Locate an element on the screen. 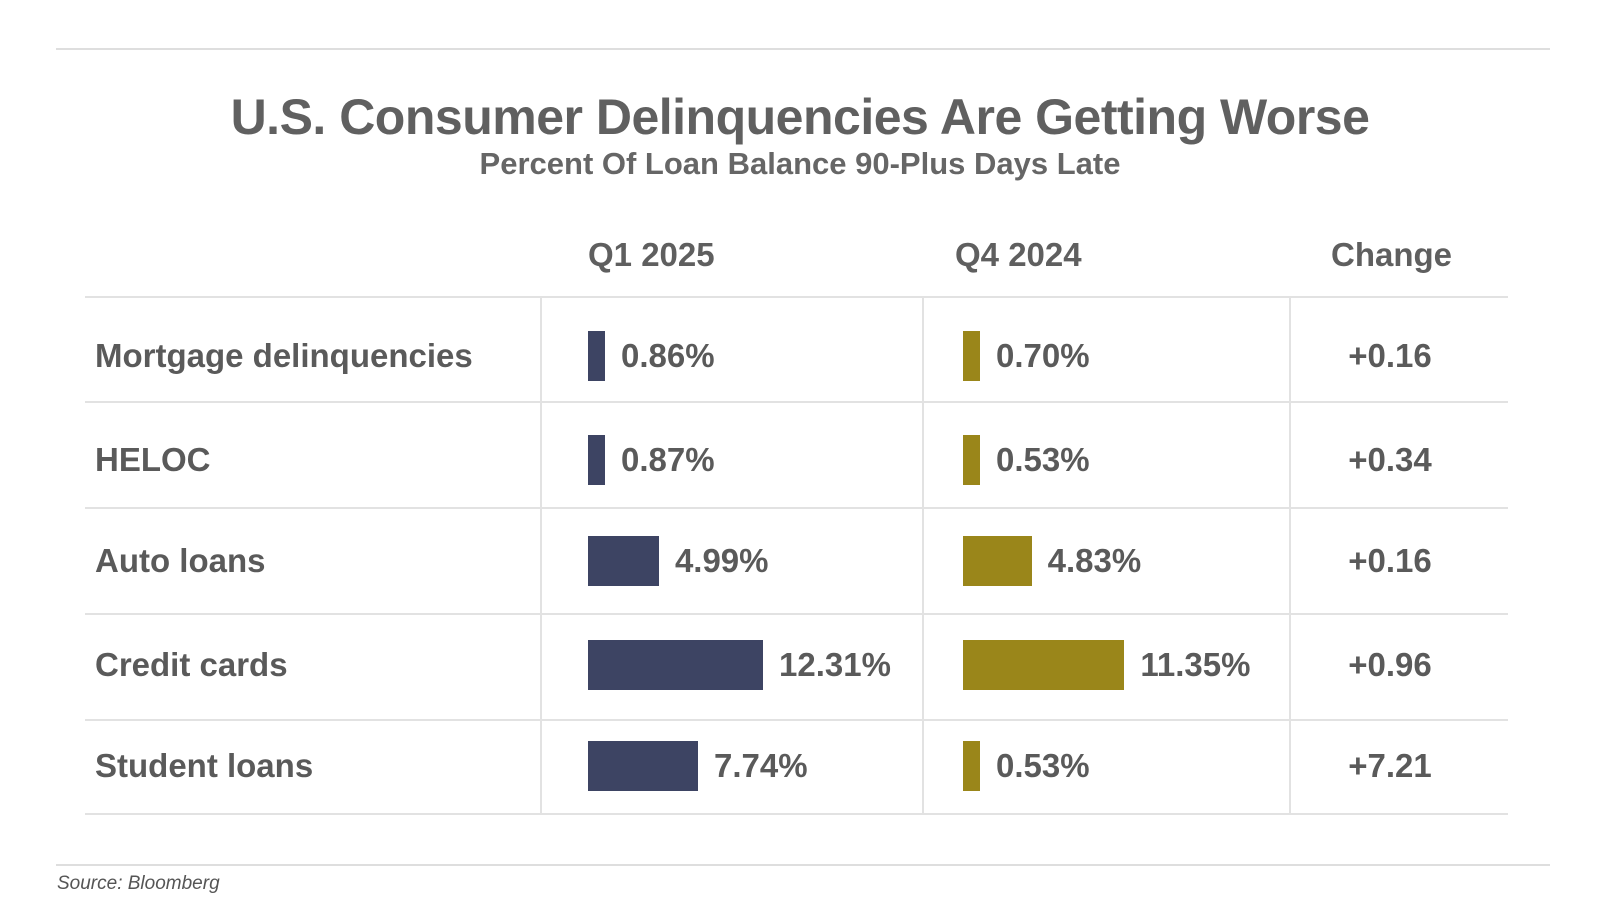 This screenshot has height=900, width=1600. row-label: Student loans is located at coordinates (204, 765).